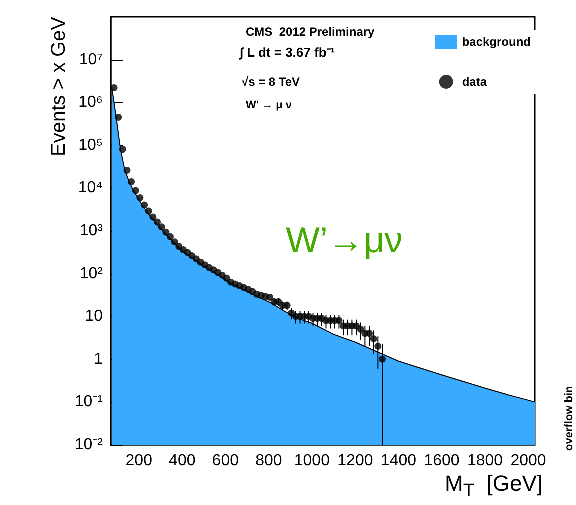  What do you see at coordinates (311, 32) in the screenshot?
I see `annotation: CMS 2012 Preliminary` at bounding box center [311, 32].